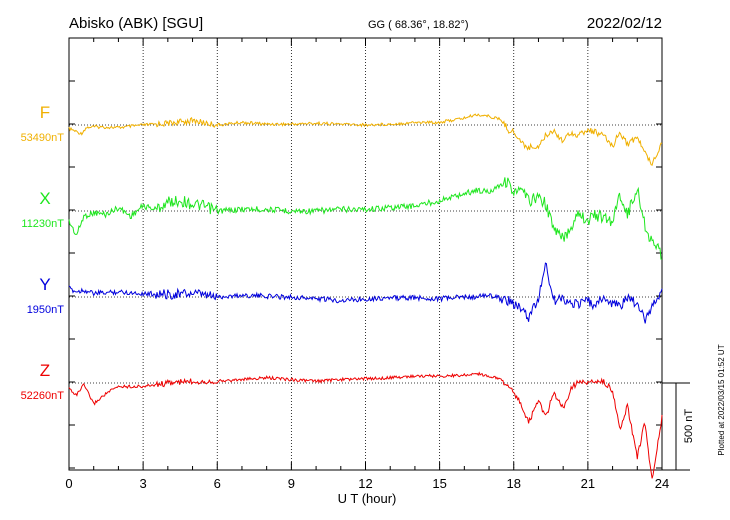 This screenshot has width=730, height=520. I want to click on plotted-note: Plotted at 2022/03/15 01:52 UT, so click(721, 399).